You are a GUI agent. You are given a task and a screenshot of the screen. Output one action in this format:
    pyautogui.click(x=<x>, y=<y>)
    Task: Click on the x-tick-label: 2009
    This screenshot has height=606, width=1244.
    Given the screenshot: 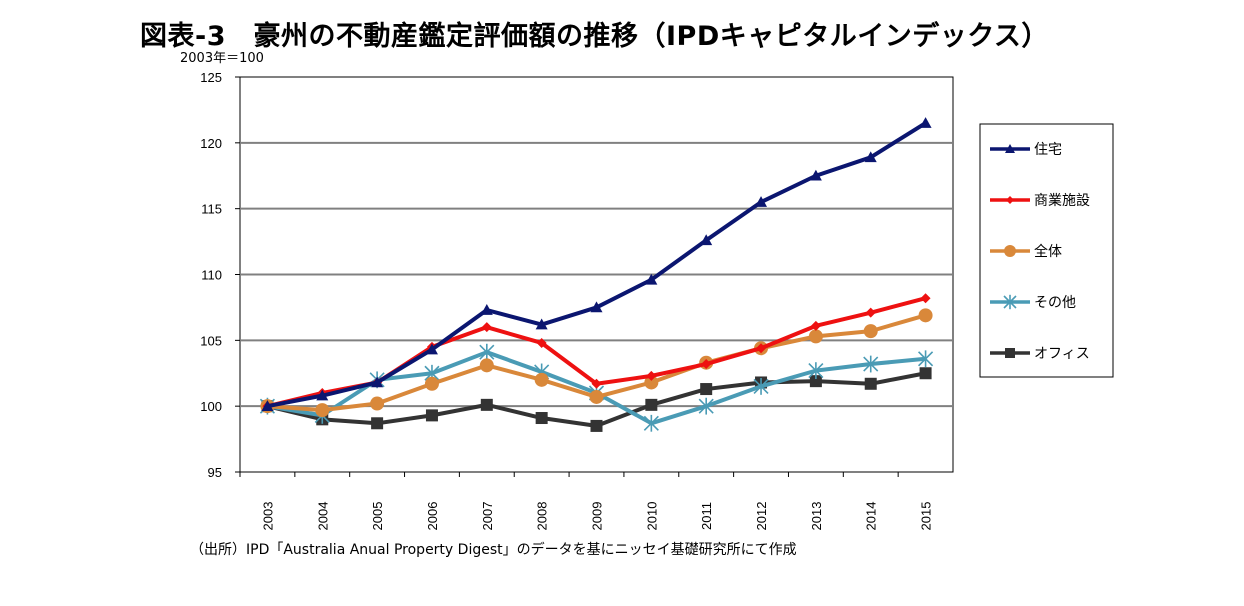 What is the action you would take?
    pyautogui.click(x=597, y=516)
    